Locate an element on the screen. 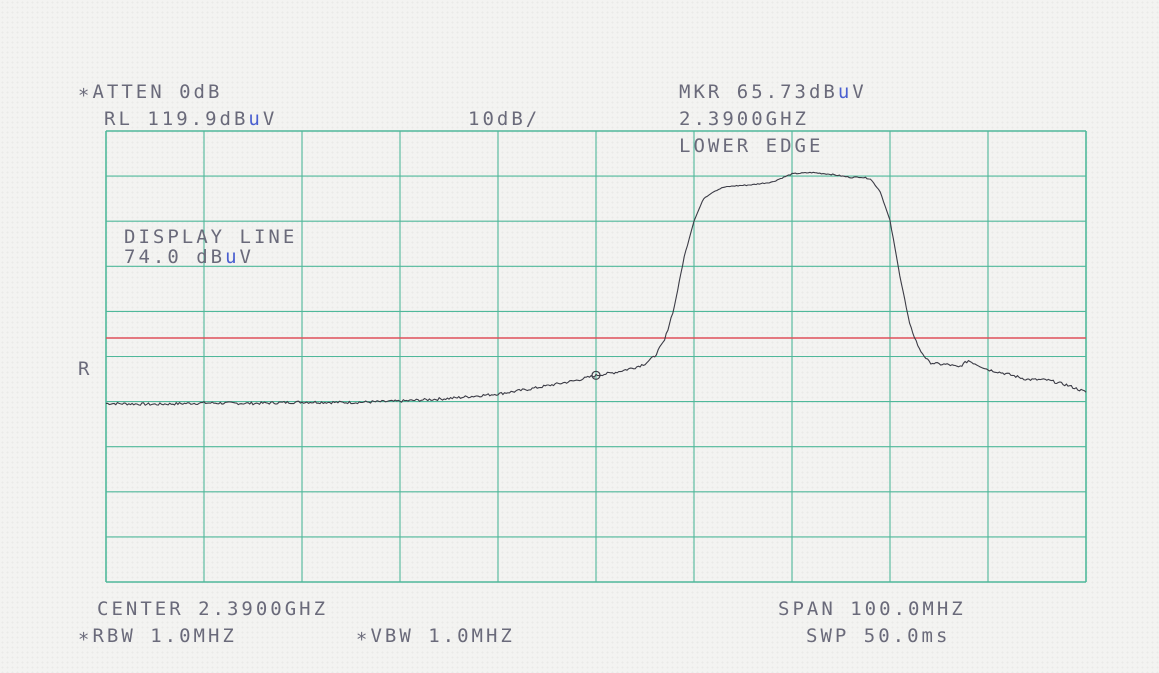 The image size is (1159, 673). marker-point is located at coordinates (596, 375).